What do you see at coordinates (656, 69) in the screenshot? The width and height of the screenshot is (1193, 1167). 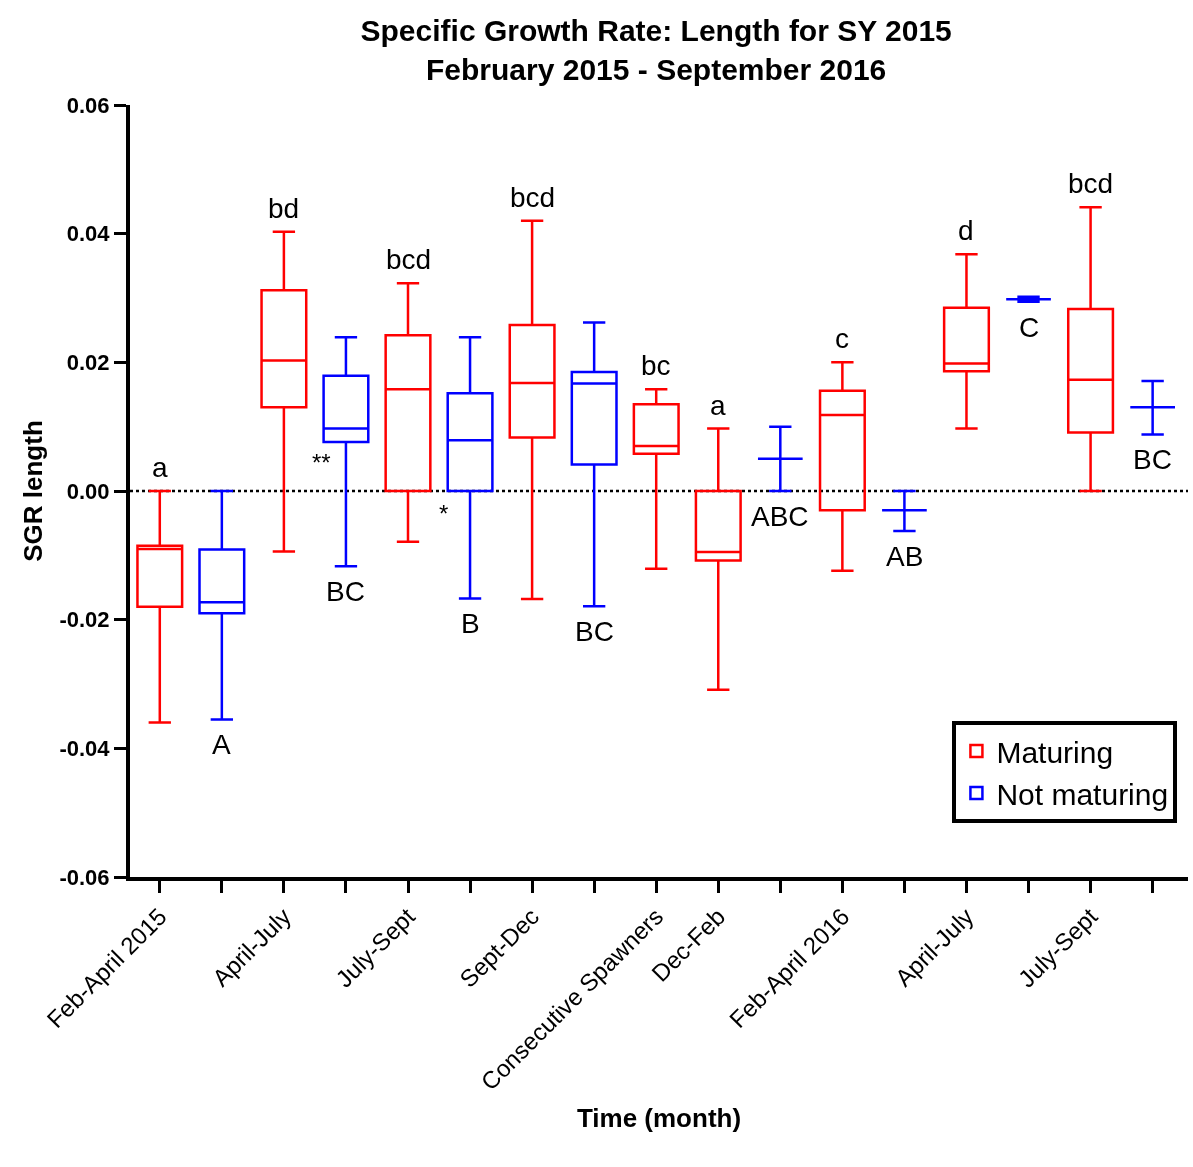 I see `chart-subtitle: February 2015 - September 2016` at bounding box center [656, 69].